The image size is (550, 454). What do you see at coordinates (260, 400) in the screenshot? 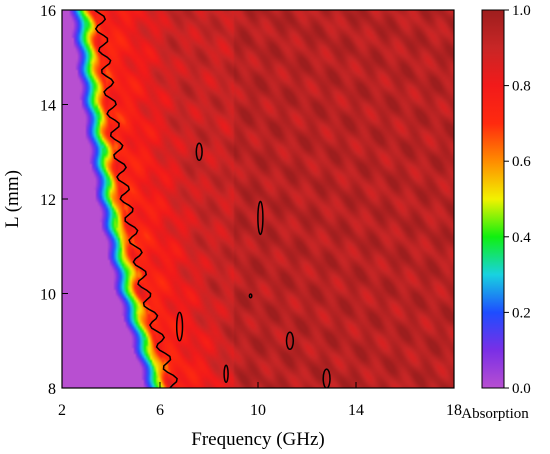
I see `x-axis: 2 6 10 14 18` at bounding box center [260, 400].